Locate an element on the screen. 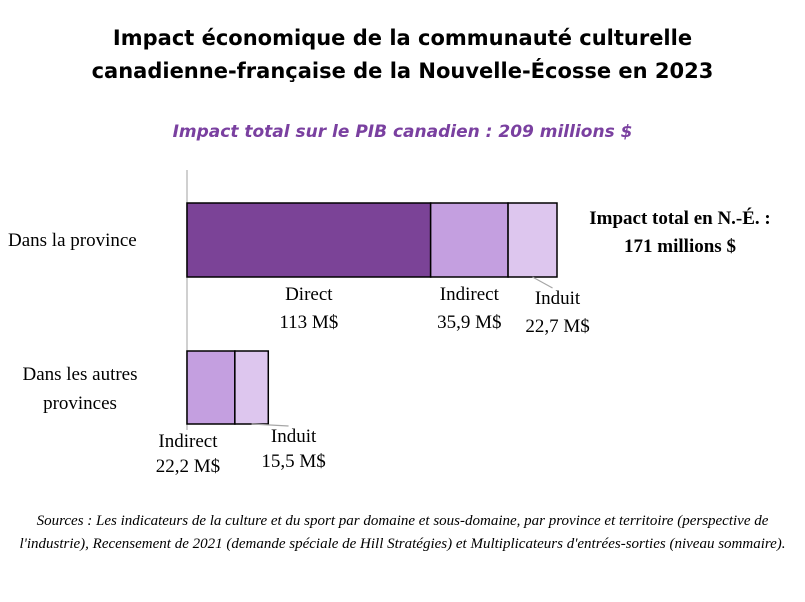  leader-line-1-induit is located at coordinates (542, 282).